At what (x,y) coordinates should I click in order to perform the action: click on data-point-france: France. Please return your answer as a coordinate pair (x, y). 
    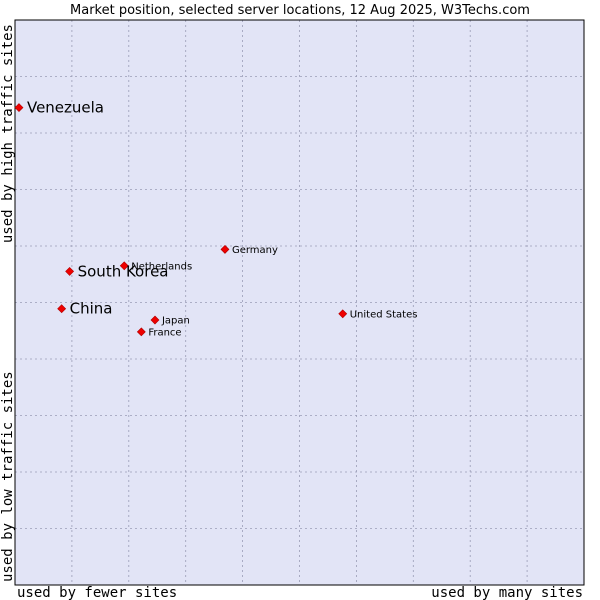
    Looking at the image, I should click on (159, 332).